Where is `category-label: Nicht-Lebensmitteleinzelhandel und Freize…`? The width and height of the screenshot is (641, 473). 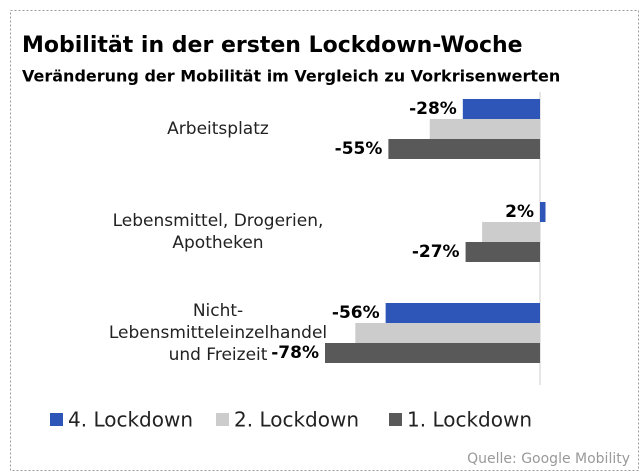 category-label: Nicht-Lebensmitteleinzelhandel und Freize… is located at coordinates (218, 333).